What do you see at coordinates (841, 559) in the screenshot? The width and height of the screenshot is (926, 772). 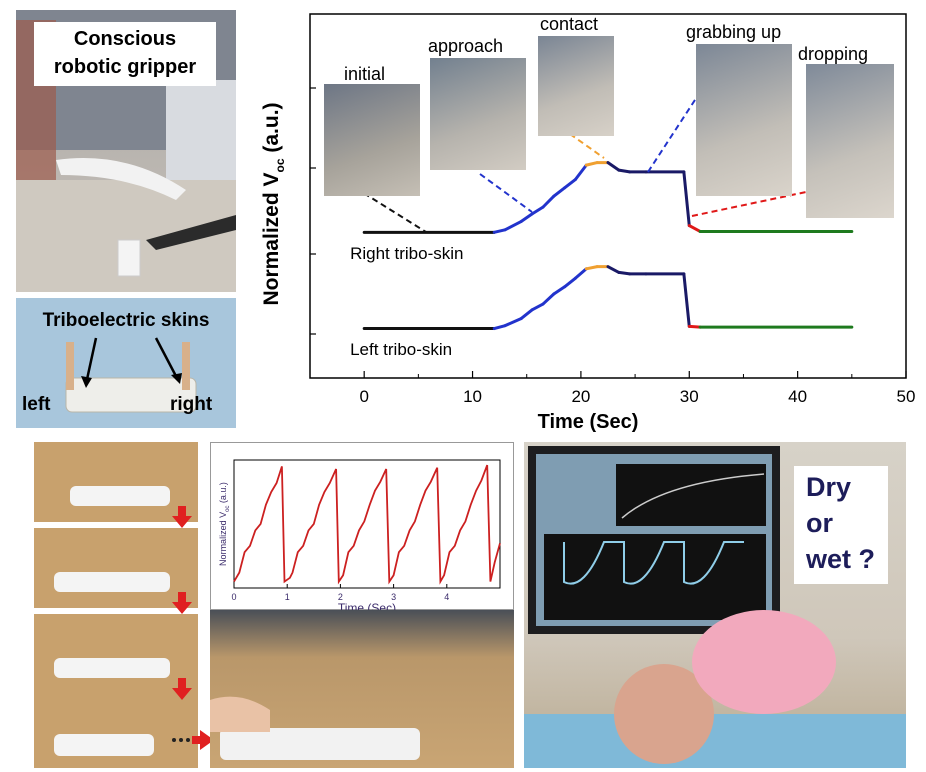 I see `dry-wet-line3: wet ?` at bounding box center [841, 559].